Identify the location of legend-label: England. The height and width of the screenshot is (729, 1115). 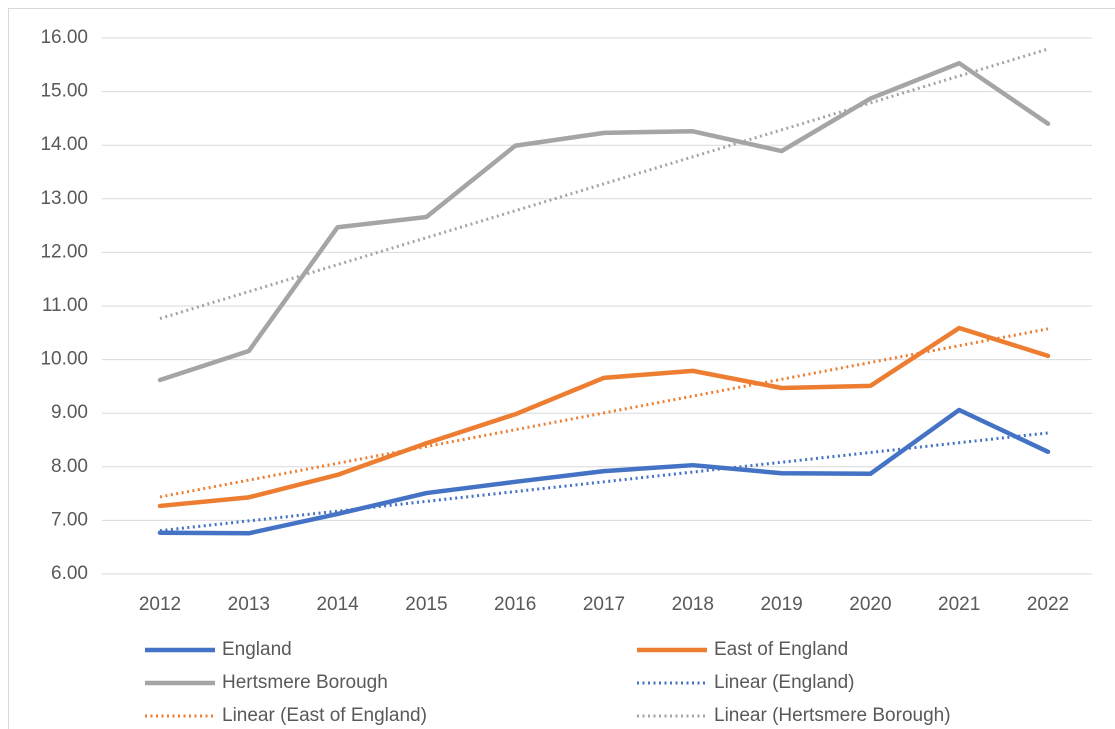
(257, 649).